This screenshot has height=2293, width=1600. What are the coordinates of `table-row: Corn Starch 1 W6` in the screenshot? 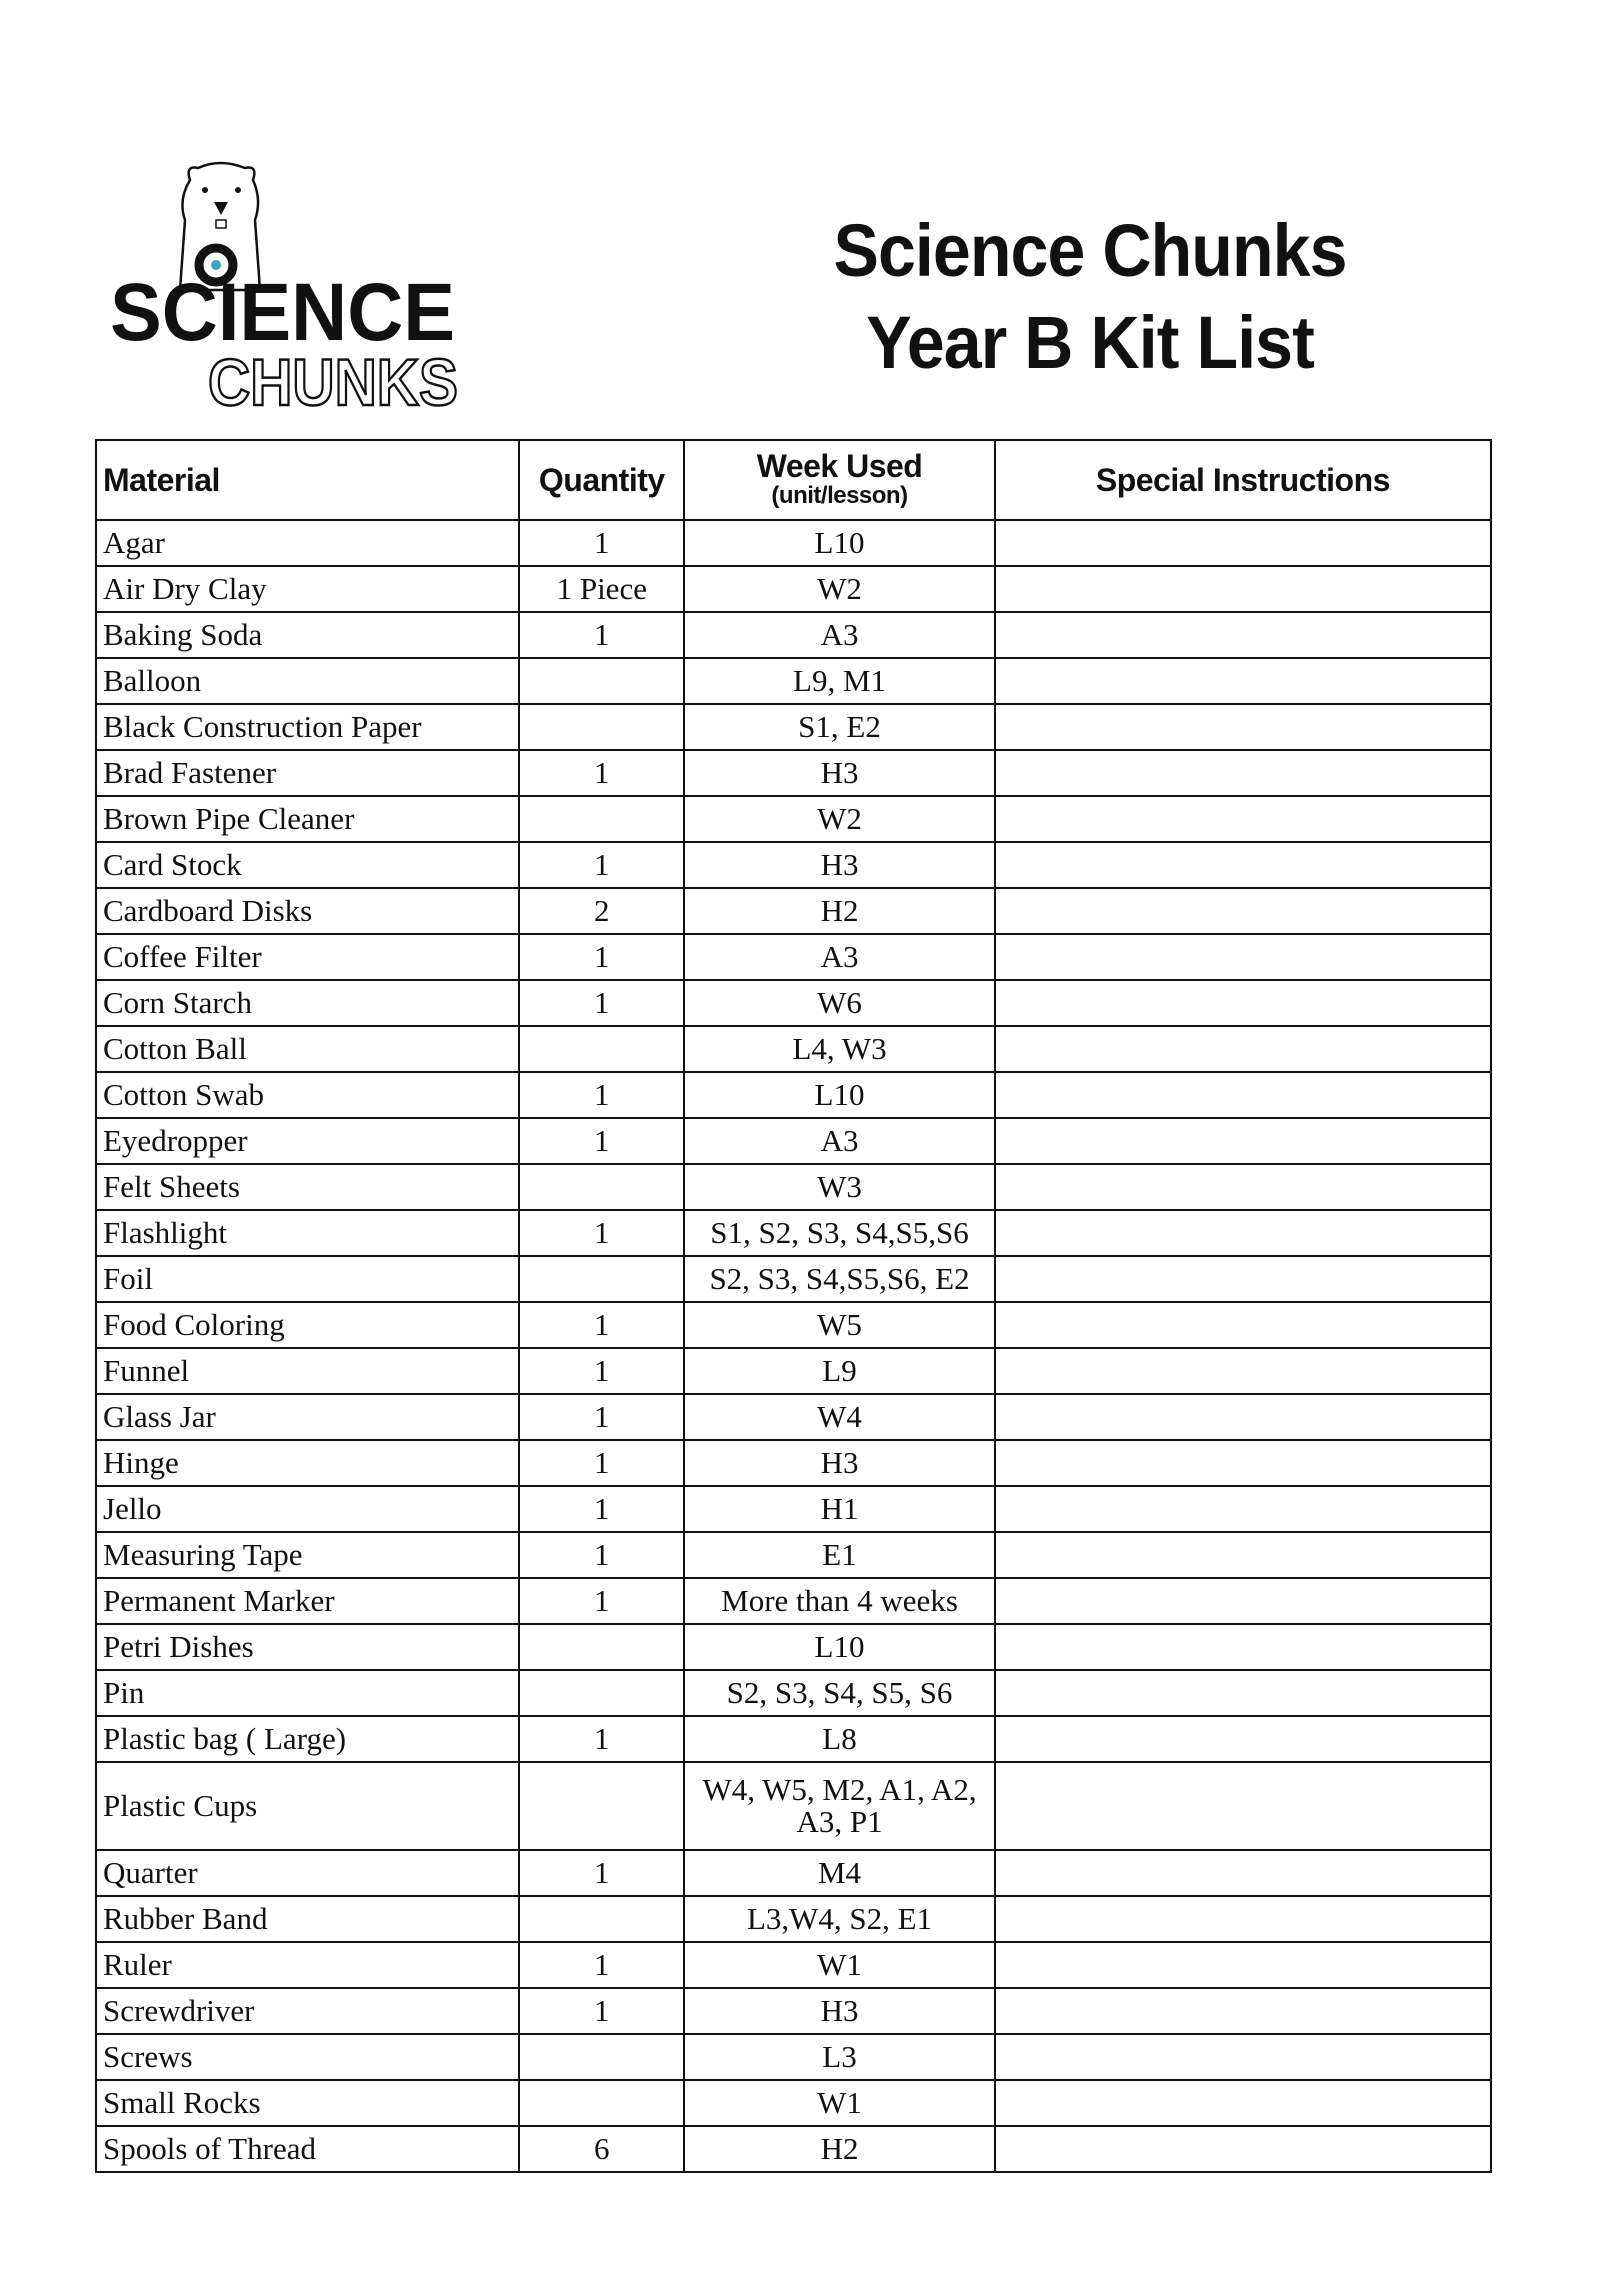 It's located at (793, 1003).